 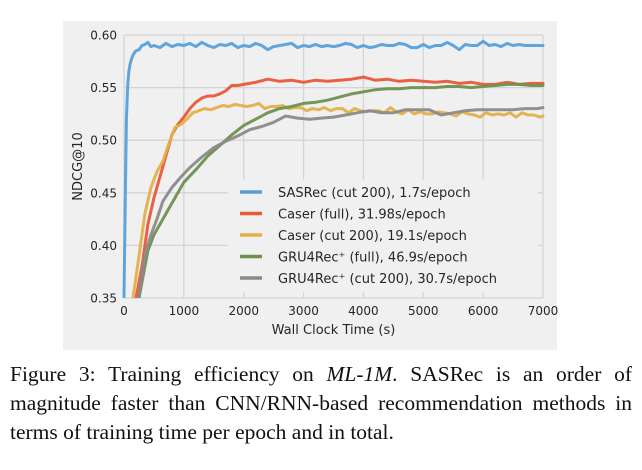 What do you see at coordinates (243, 311) in the screenshot?
I see `x-tick-label: 2000` at bounding box center [243, 311].